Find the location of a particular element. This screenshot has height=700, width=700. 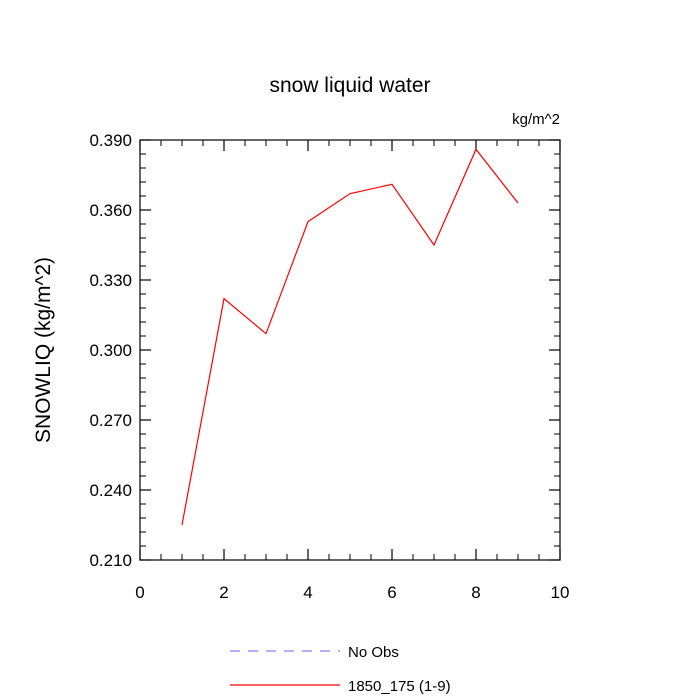

y-tick-label: 0.390 is located at coordinates (110, 140).